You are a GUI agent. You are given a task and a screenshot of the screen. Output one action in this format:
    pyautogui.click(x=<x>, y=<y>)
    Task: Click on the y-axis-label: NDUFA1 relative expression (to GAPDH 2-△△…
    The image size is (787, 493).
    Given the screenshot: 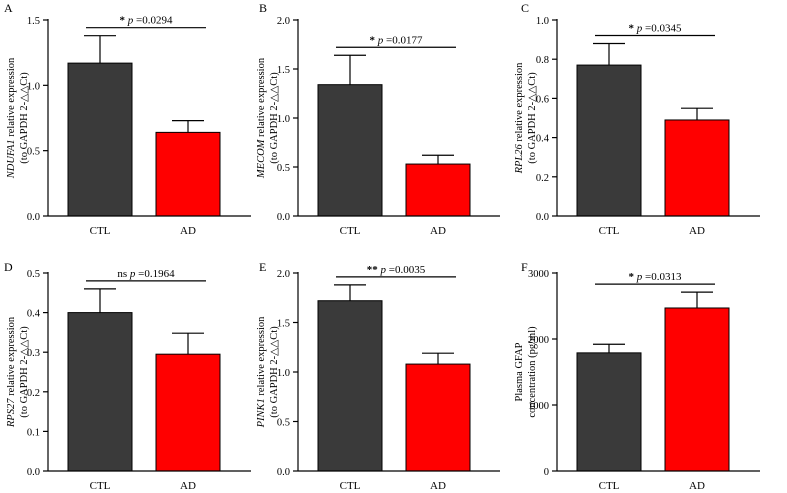 What is the action you would take?
    pyautogui.click(x=18, y=118)
    